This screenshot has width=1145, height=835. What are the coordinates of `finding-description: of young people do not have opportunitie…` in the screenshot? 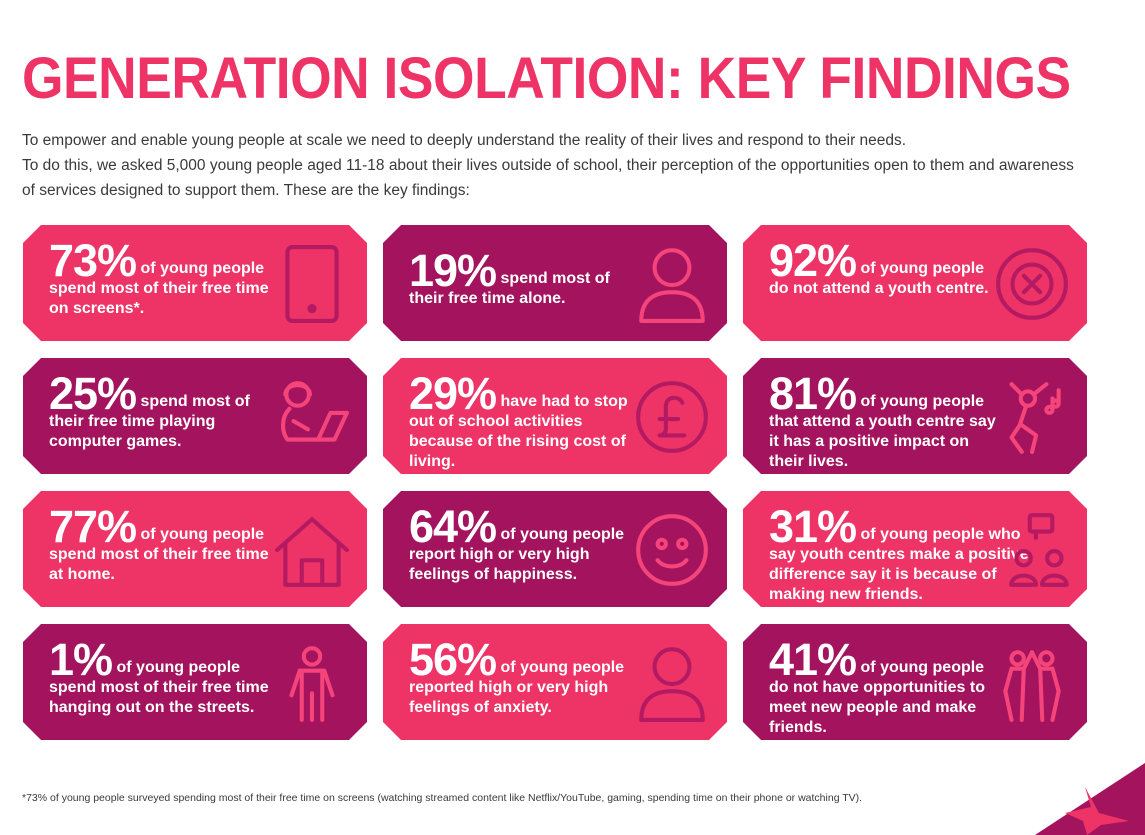 It's located at (877, 697).